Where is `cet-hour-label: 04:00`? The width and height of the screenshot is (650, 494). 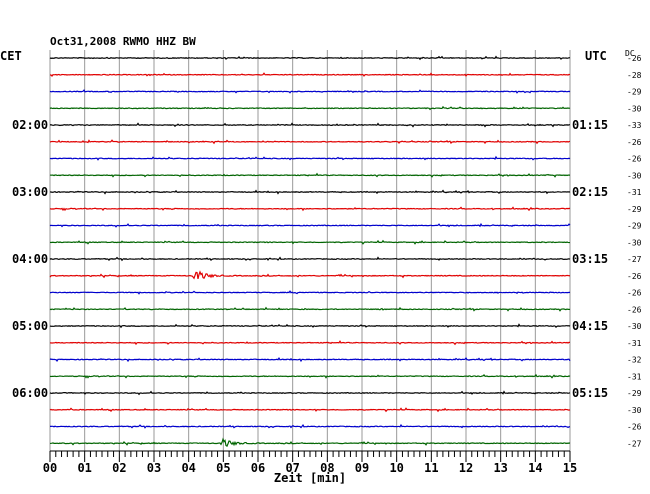 cet-hour-label: 04:00 is located at coordinates (30, 259).